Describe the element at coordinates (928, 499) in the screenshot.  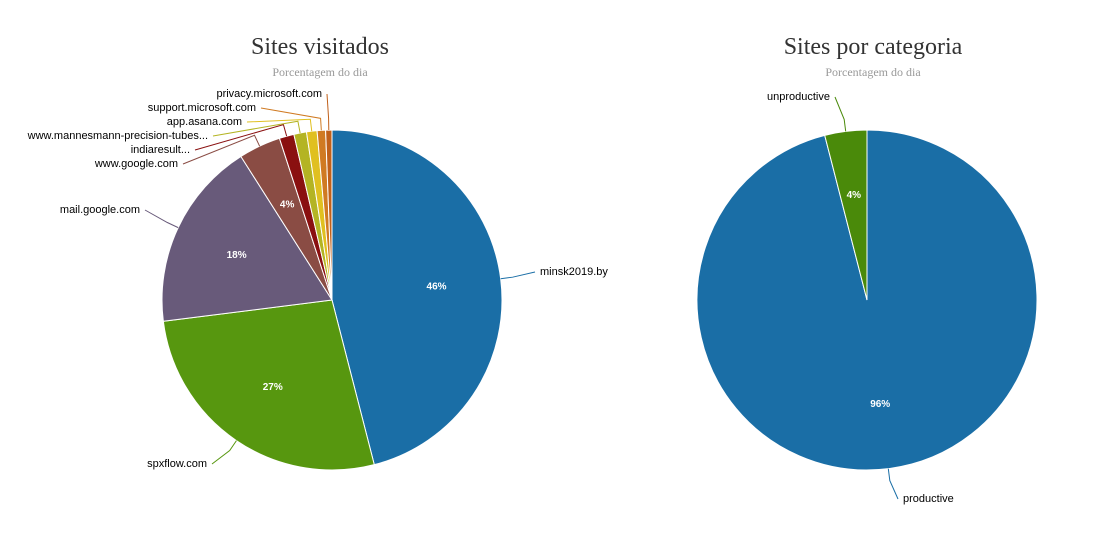
I see `slice-label: productive` at that location.